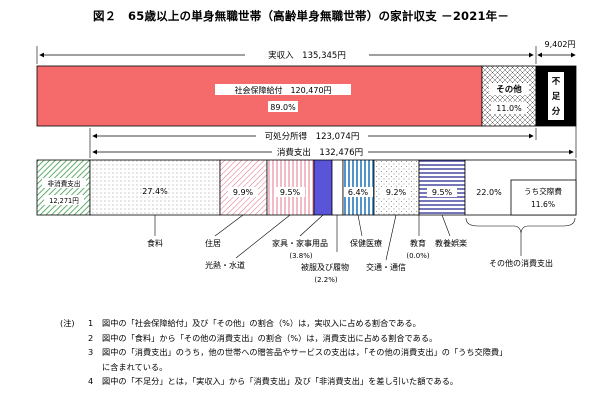  Describe the element at coordinates (312, 136) in the screenshot. I see `disposable-income-label: 可処分所得 123,074円` at that location.